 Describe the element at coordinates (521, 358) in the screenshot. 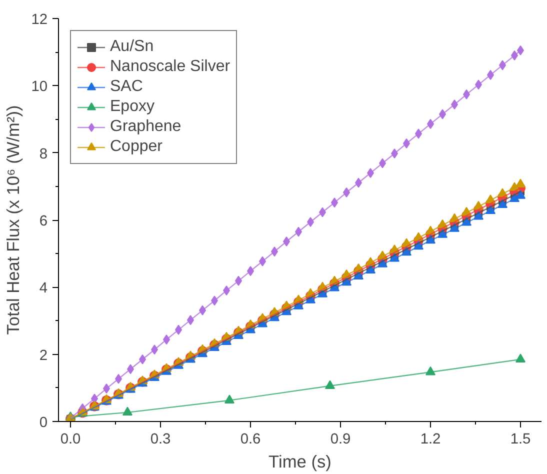

I see `point` at that location.